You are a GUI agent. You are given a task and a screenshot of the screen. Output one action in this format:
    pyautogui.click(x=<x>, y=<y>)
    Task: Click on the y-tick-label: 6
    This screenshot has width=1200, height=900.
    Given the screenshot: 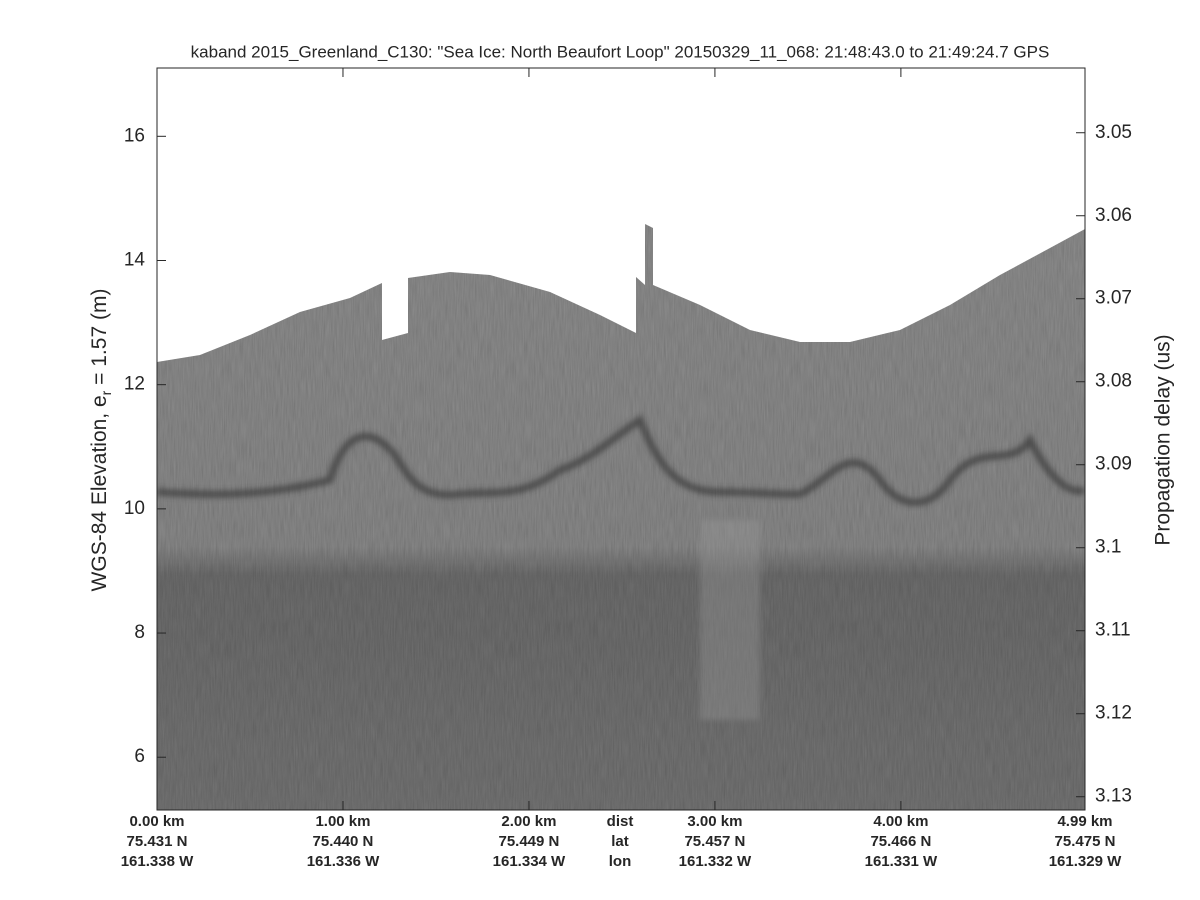 What is the action you would take?
    pyautogui.click(x=139, y=756)
    